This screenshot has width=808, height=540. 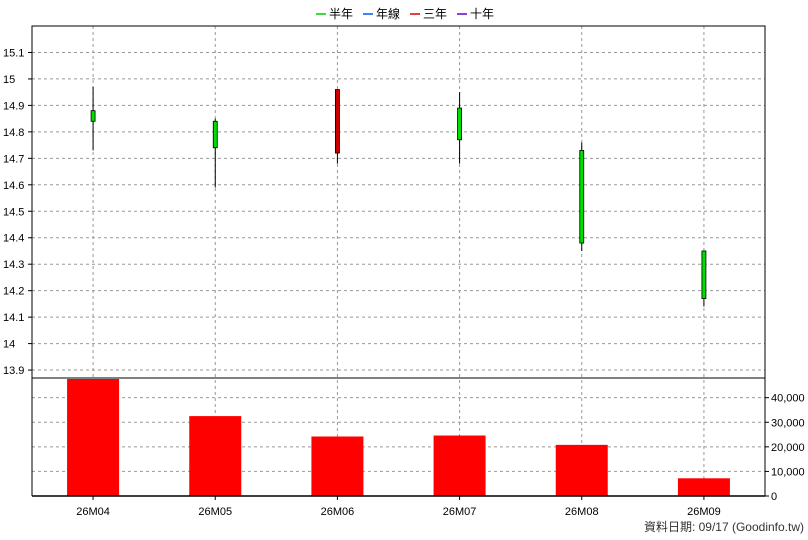 I want to click on price-tick-label-11: 15, so click(x=9, y=80).